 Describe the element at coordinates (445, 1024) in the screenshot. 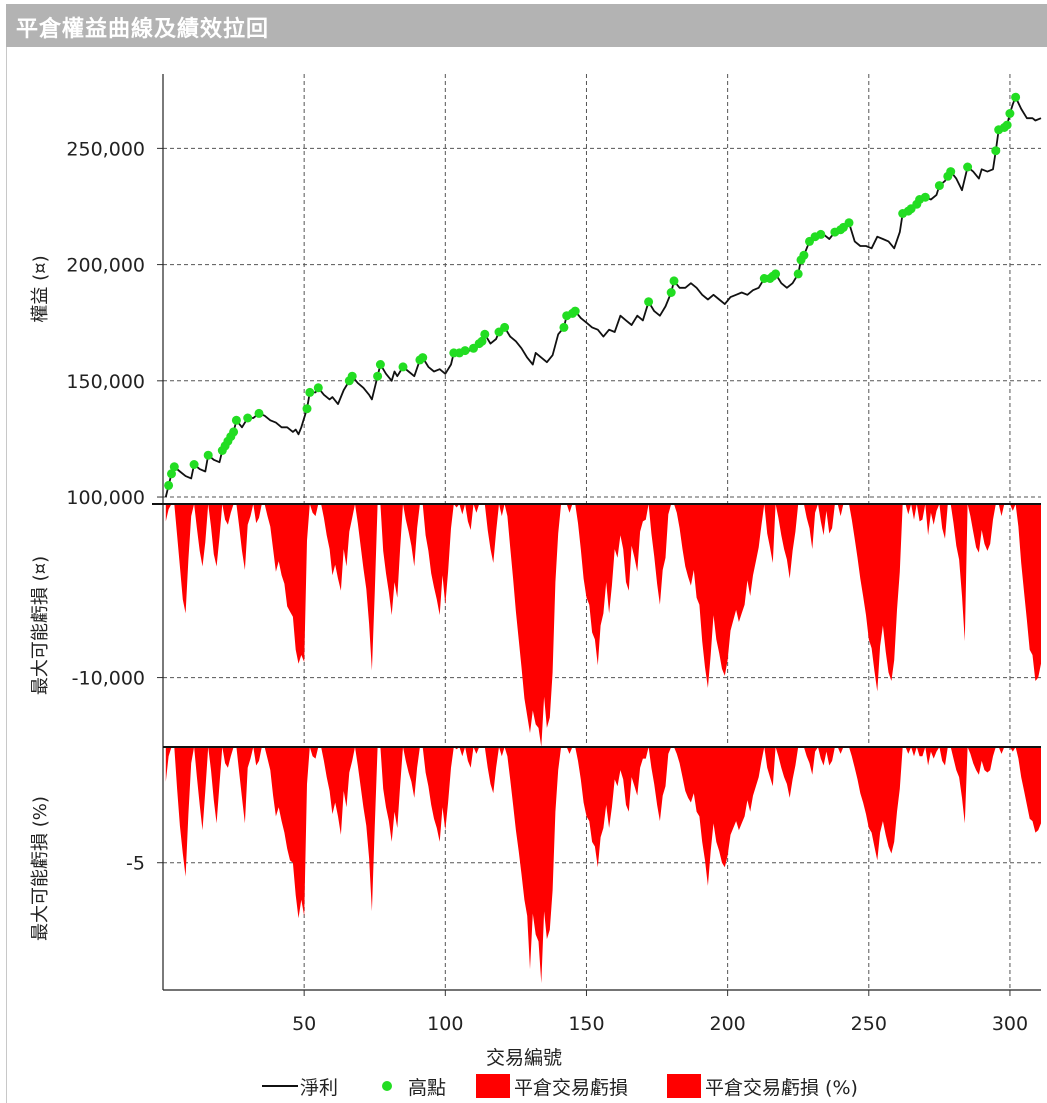

I see `x-tick-label: 100` at that location.